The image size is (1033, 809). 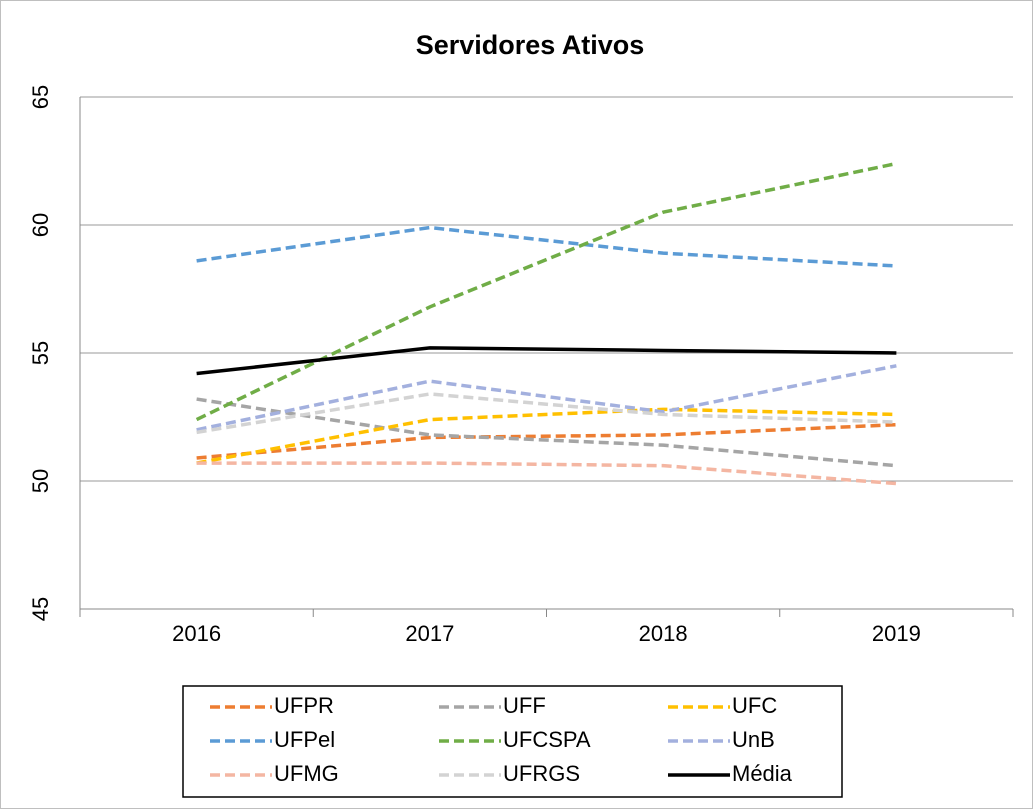 I want to click on legend-label: UFPel, so click(x=304, y=739).